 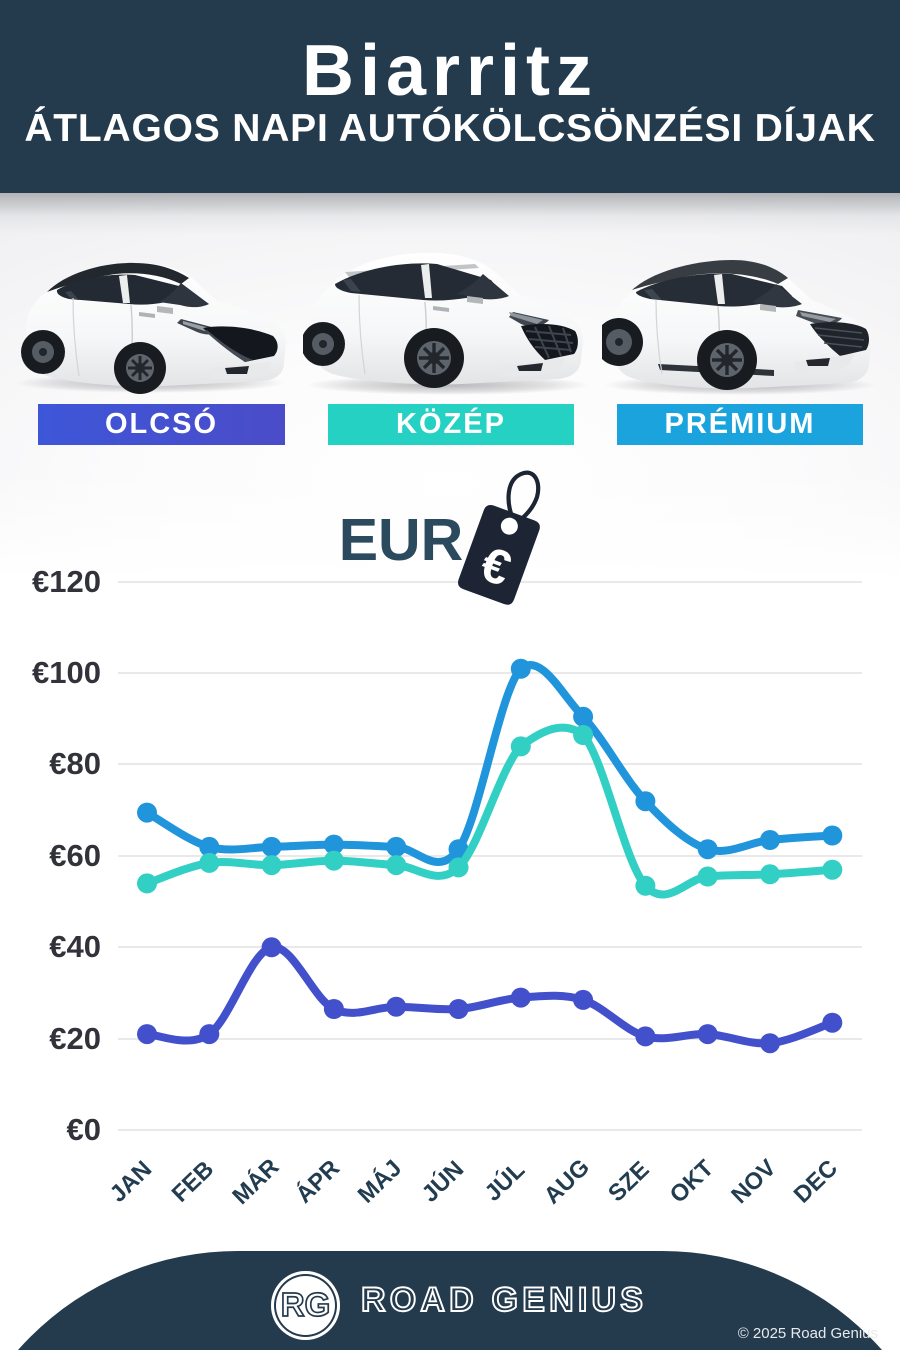 I want to click on svg-text: OKT, so click(x=692, y=1181).